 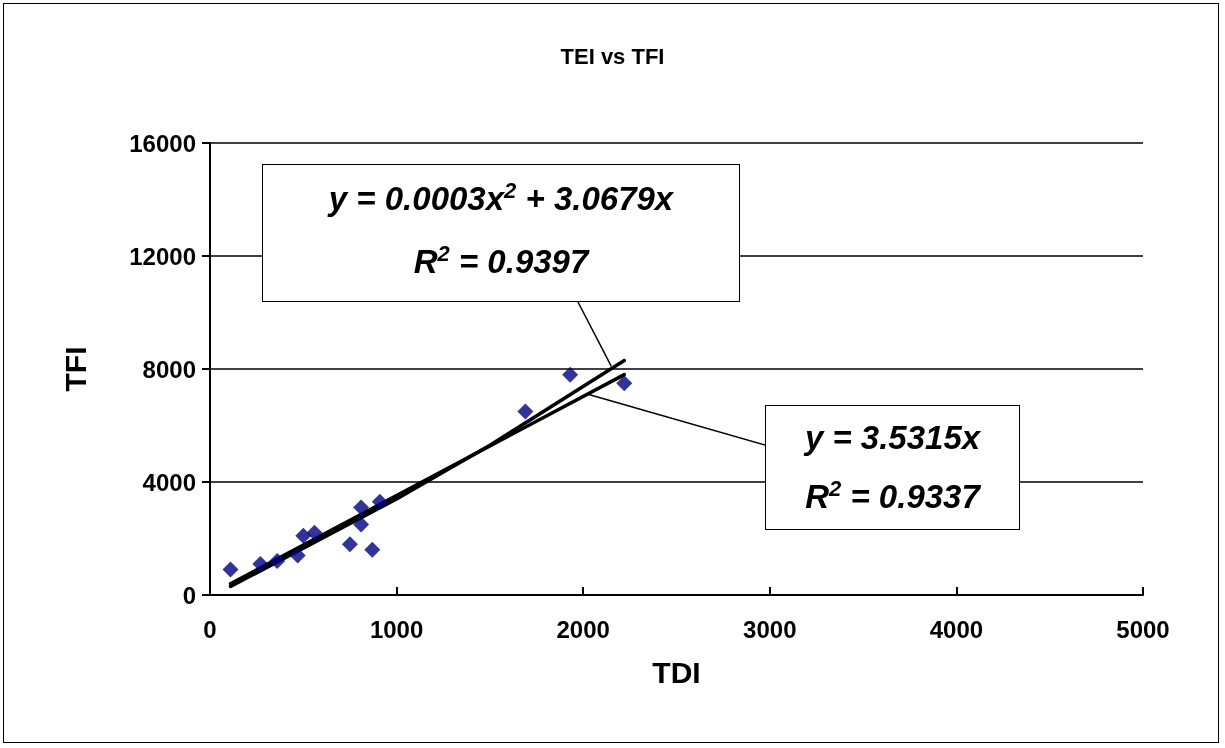 What do you see at coordinates (583, 629) in the screenshot?
I see `x-tick-label: 2000` at bounding box center [583, 629].